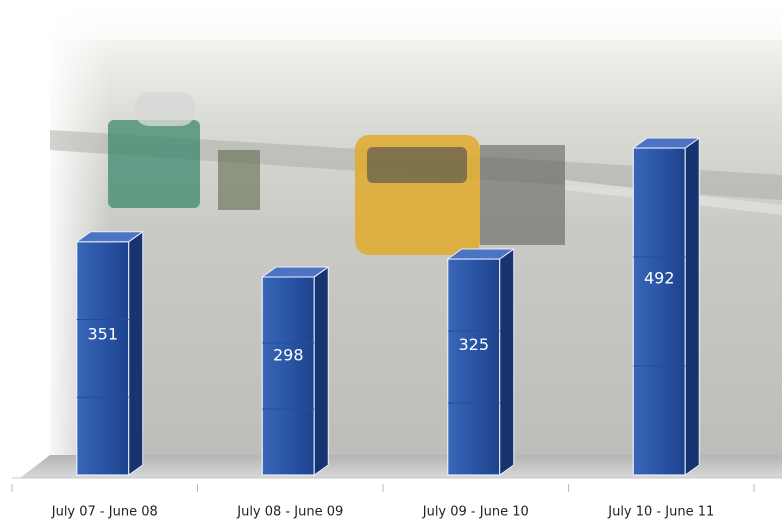 The width and height of the screenshot is (782, 525). Describe the element at coordinates (102, 334) in the screenshot. I see `value-label: 351` at that location.